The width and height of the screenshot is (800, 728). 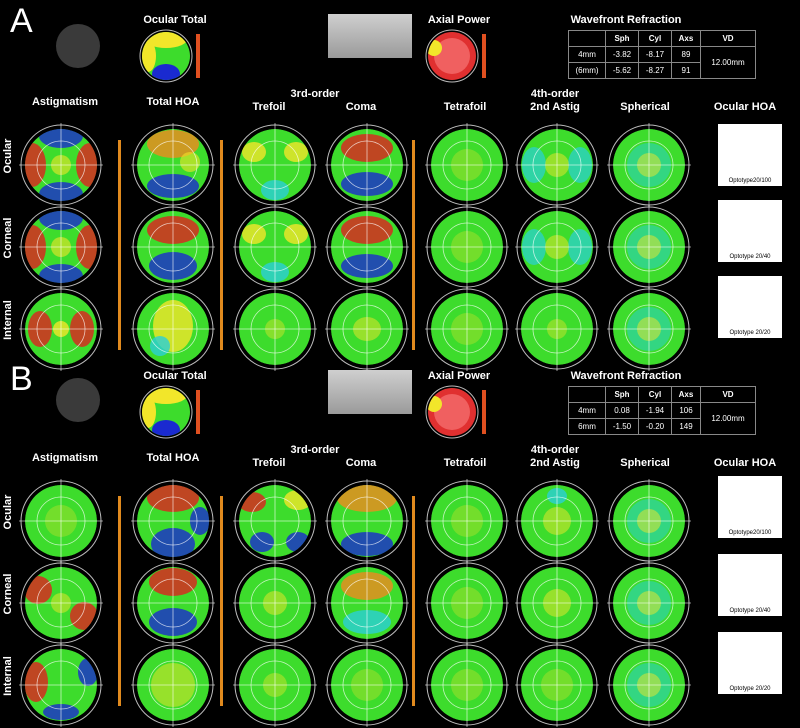 I want to click on wt-sph: -1.50, so click(x=622, y=426).